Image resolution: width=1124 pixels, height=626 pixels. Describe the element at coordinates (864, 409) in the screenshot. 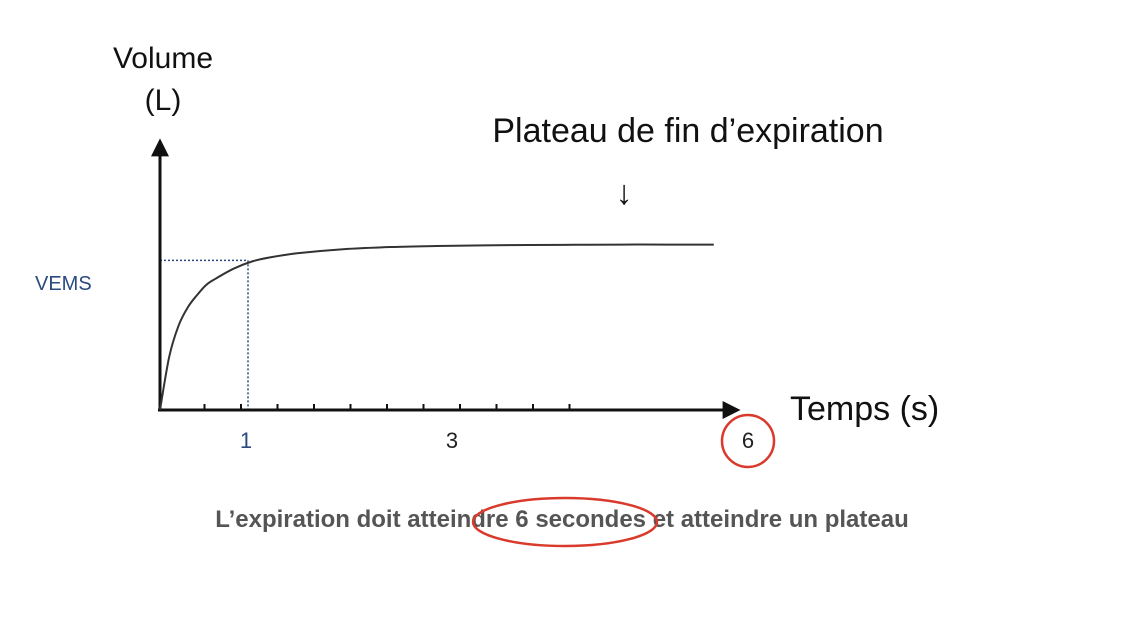

I see `x-axis-label: Temps (s)` at that location.